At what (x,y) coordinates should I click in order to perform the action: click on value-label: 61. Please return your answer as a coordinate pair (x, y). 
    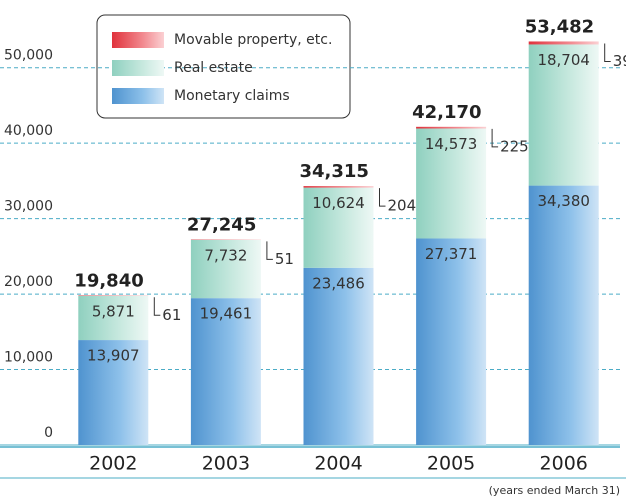
    Looking at the image, I should click on (171, 315).